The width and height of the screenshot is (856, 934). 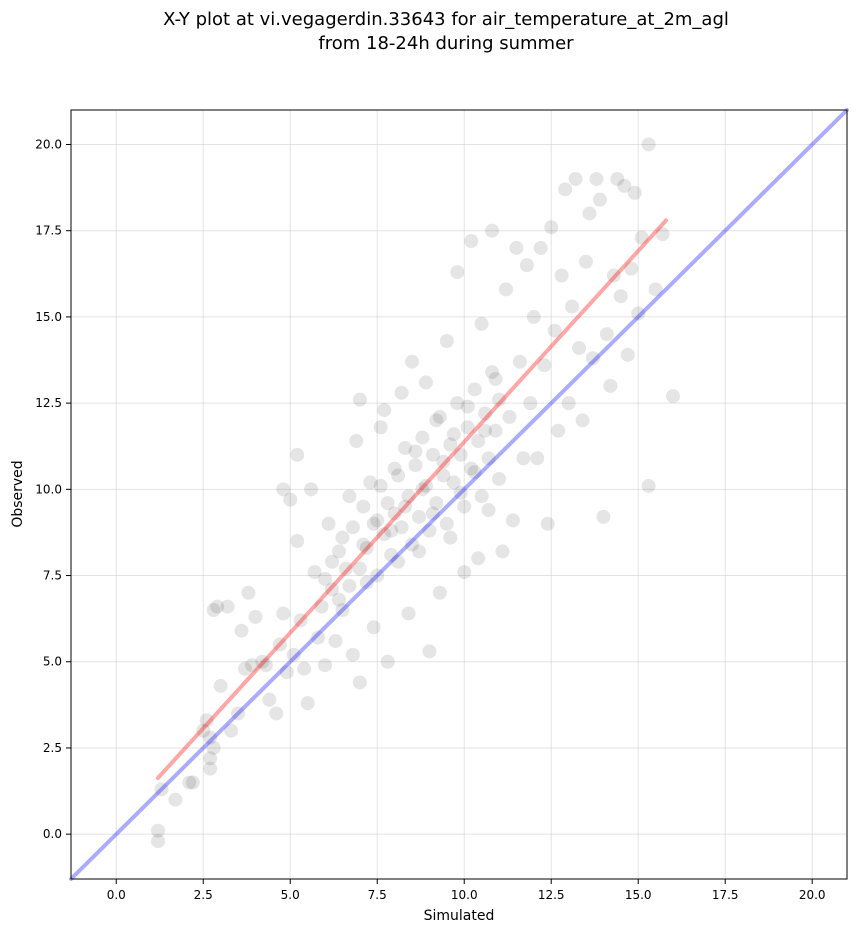 What do you see at coordinates (116, 895) in the screenshot?
I see `x-tick-label: 0.0` at bounding box center [116, 895].